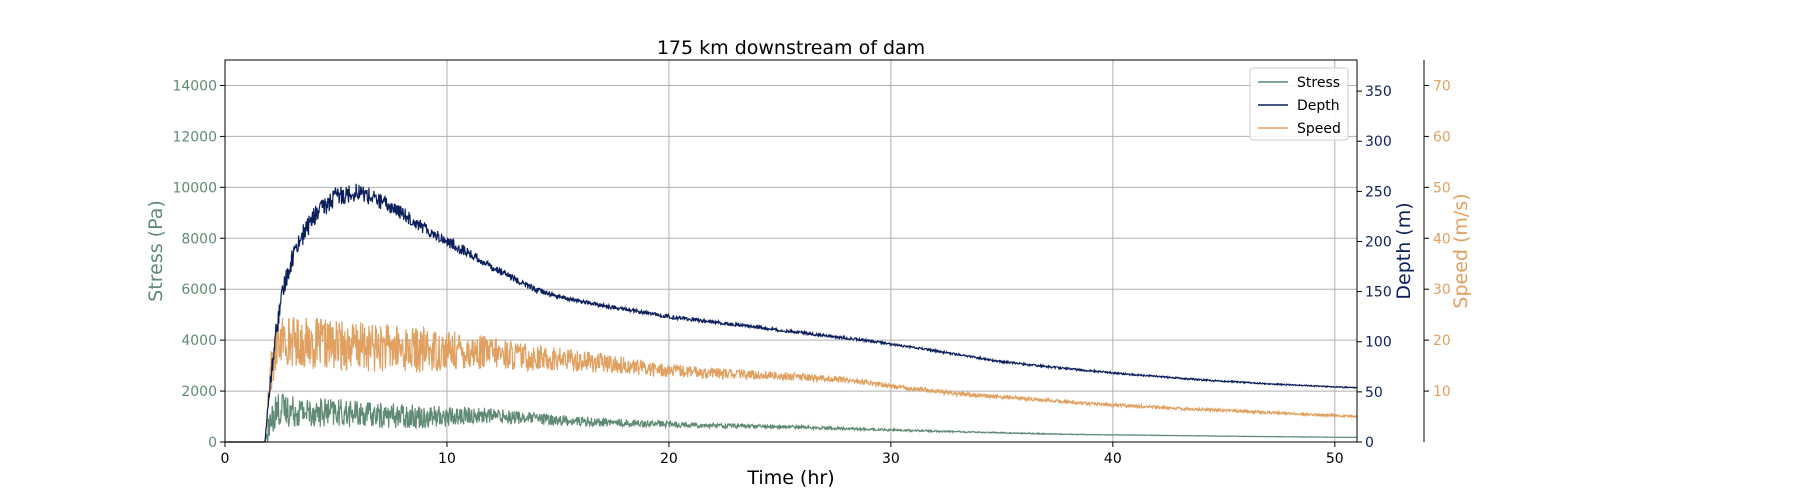 This screenshot has width=1800, height=504. I want to click on stress-tick-label: 12000, so click(194, 137).